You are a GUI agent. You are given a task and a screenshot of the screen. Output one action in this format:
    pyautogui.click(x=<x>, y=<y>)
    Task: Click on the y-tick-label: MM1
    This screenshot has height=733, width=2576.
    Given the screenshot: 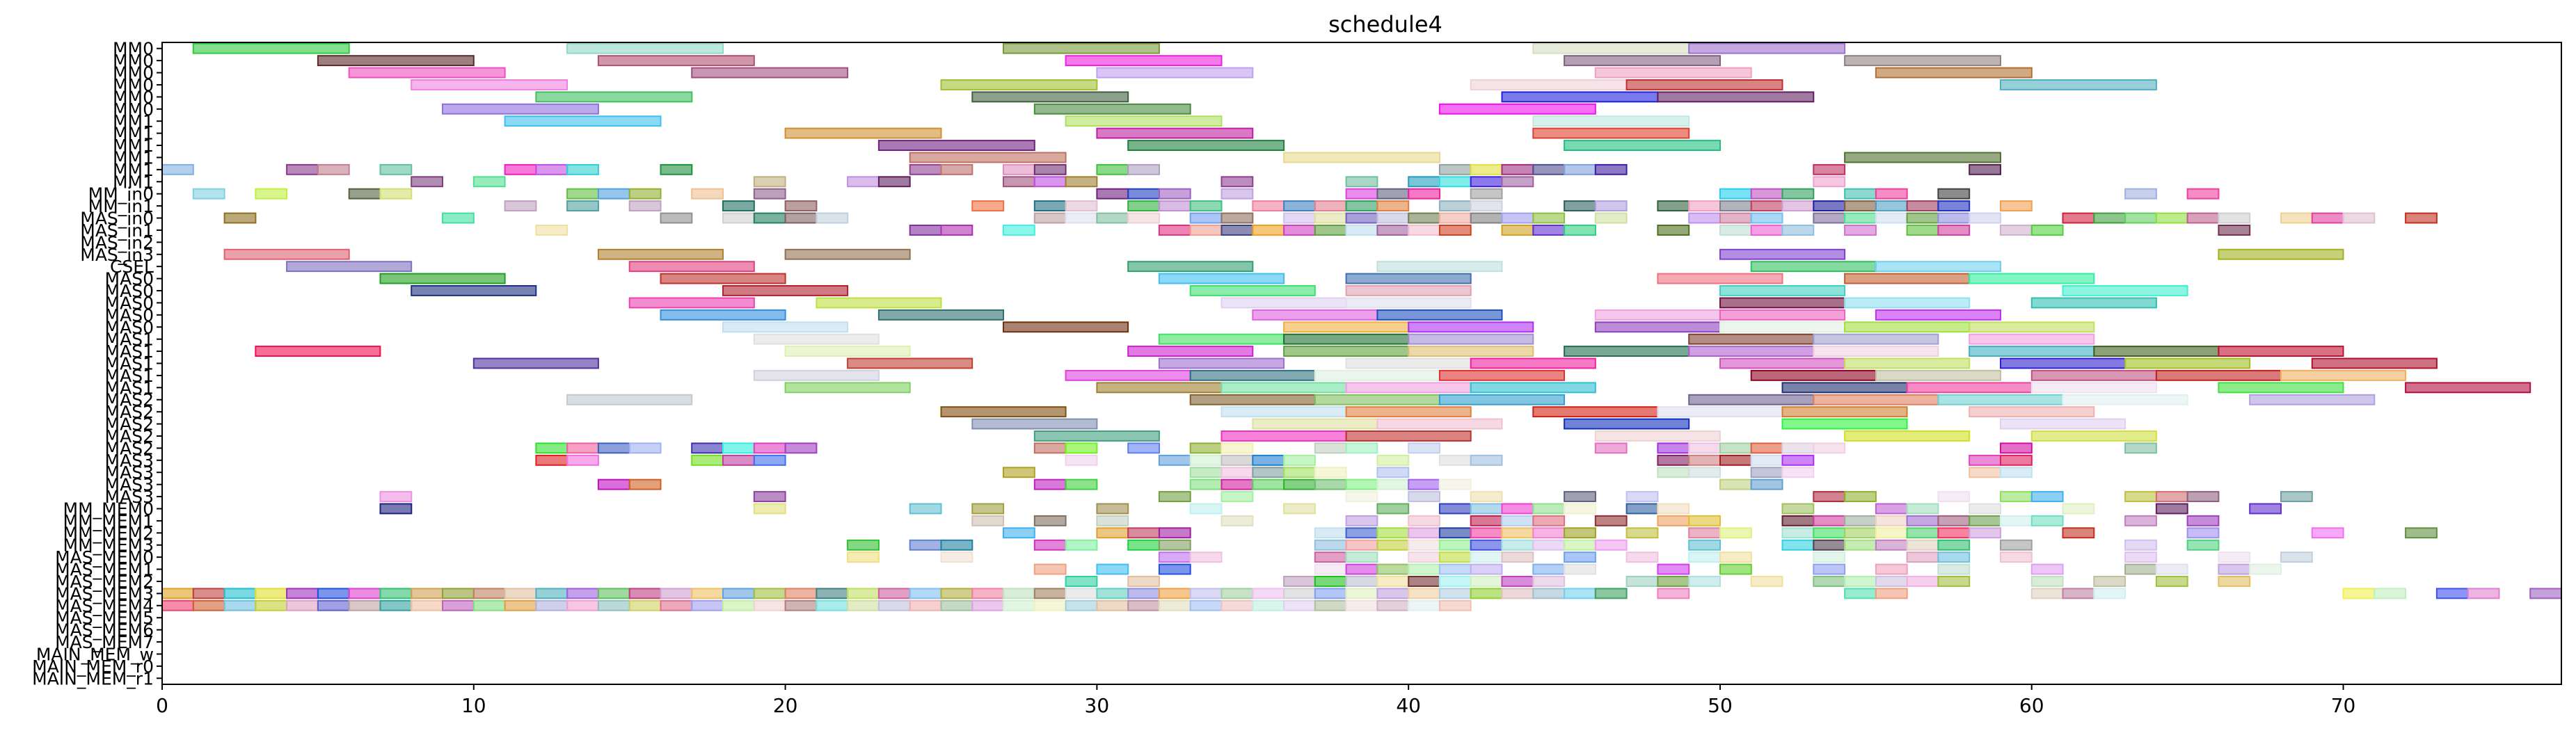 What is the action you would take?
    pyautogui.click(x=133, y=146)
    